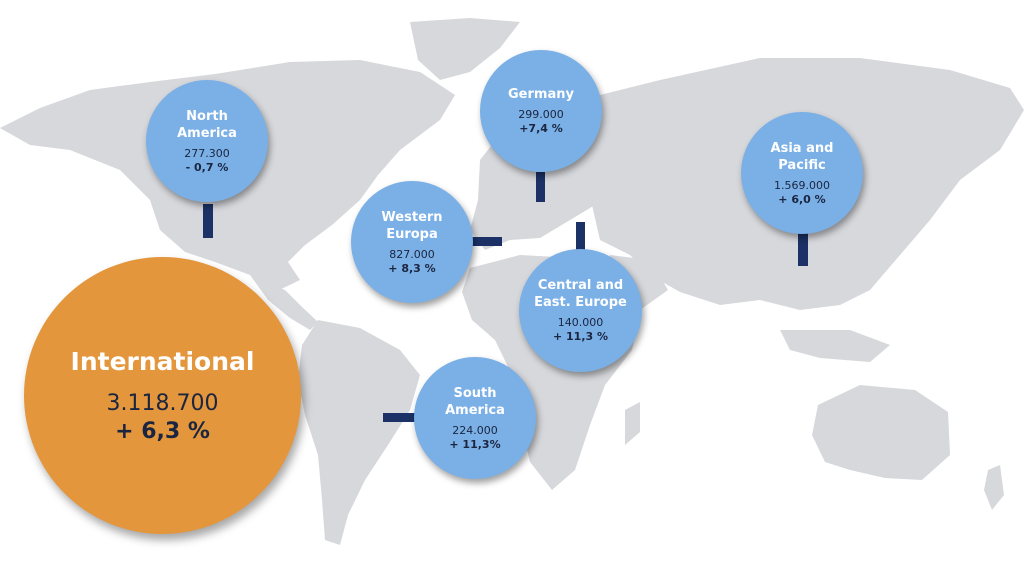 Image resolution: width=1024 pixels, height=576 pixels. What do you see at coordinates (802, 156) in the screenshot?
I see `region-name: Asia and Pacific` at bounding box center [802, 156].